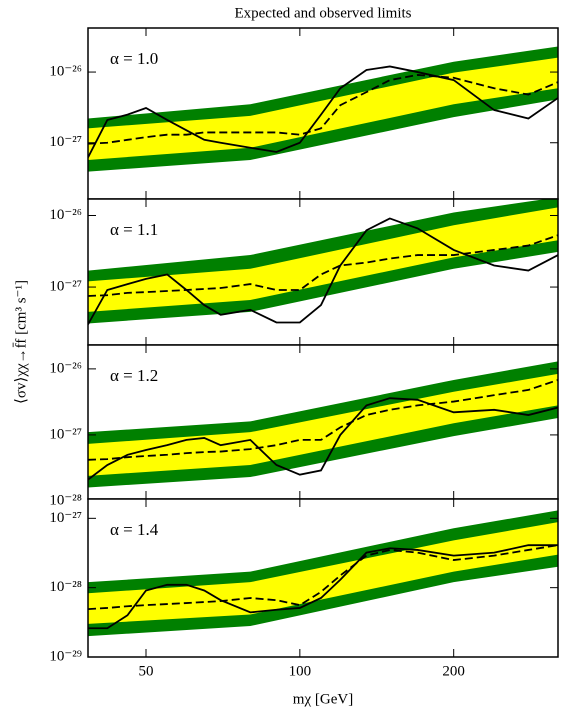 The width and height of the screenshot is (581, 727). I want to click on y-tick-label: 10⁻²⁹, so click(65, 656).